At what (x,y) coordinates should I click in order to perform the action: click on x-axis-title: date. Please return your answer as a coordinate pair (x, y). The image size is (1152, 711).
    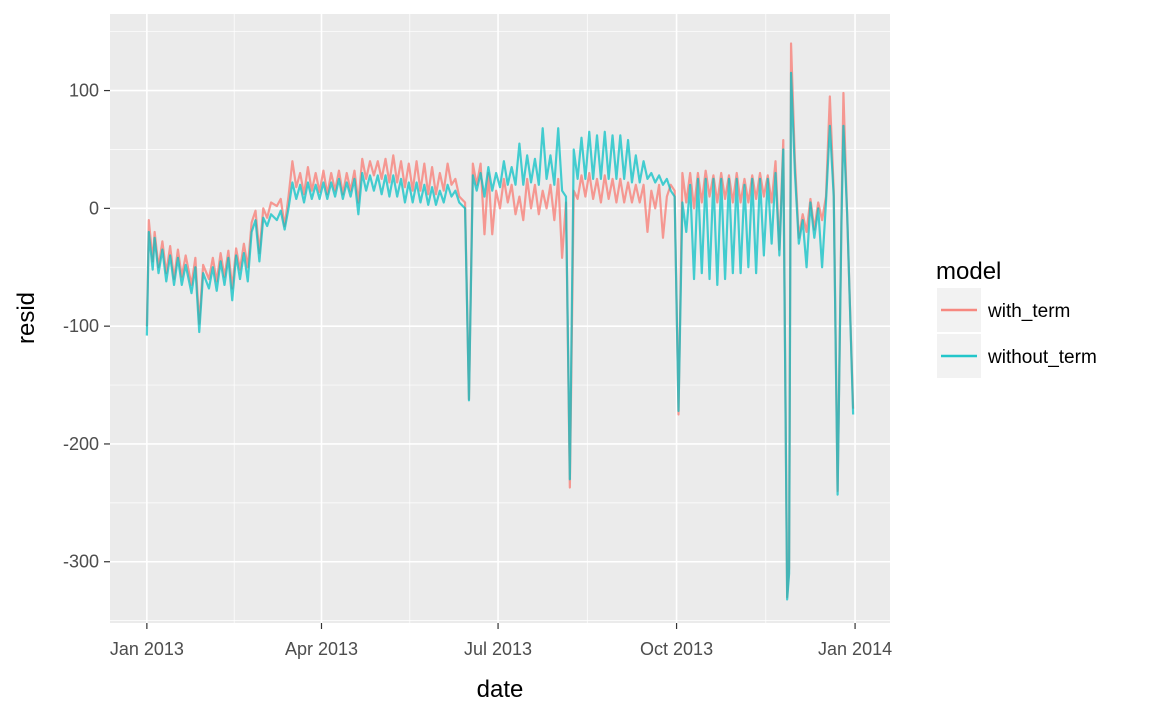
    Looking at the image, I should click on (500, 689).